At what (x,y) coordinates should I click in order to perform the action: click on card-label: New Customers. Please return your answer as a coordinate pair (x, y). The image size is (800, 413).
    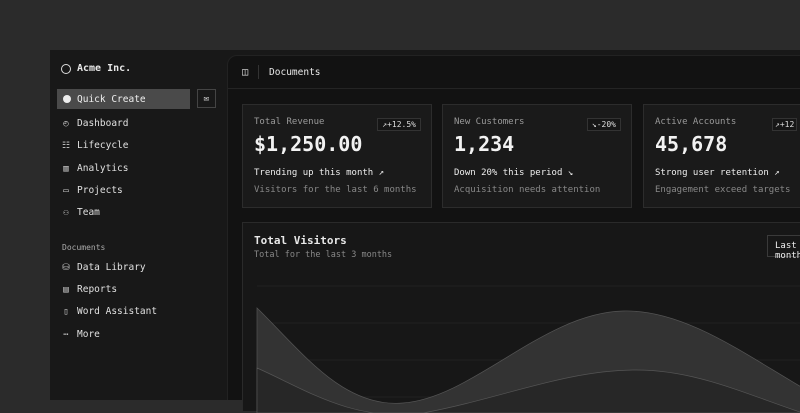
    Looking at the image, I should click on (489, 122).